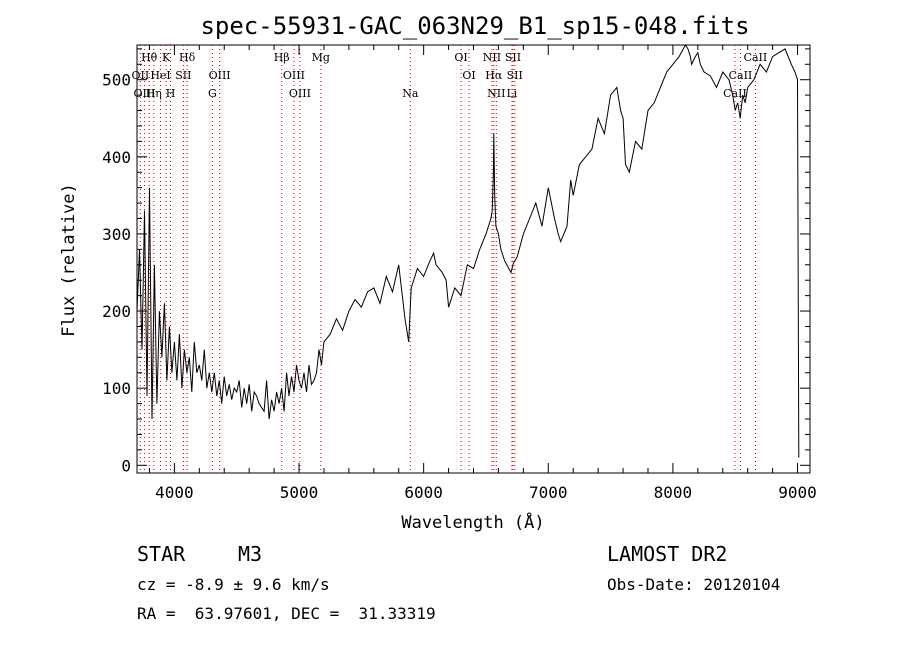 This screenshot has height=650, width=900. What do you see at coordinates (166, 57) in the screenshot?
I see `line-marker-label: K` at bounding box center [166, 57].